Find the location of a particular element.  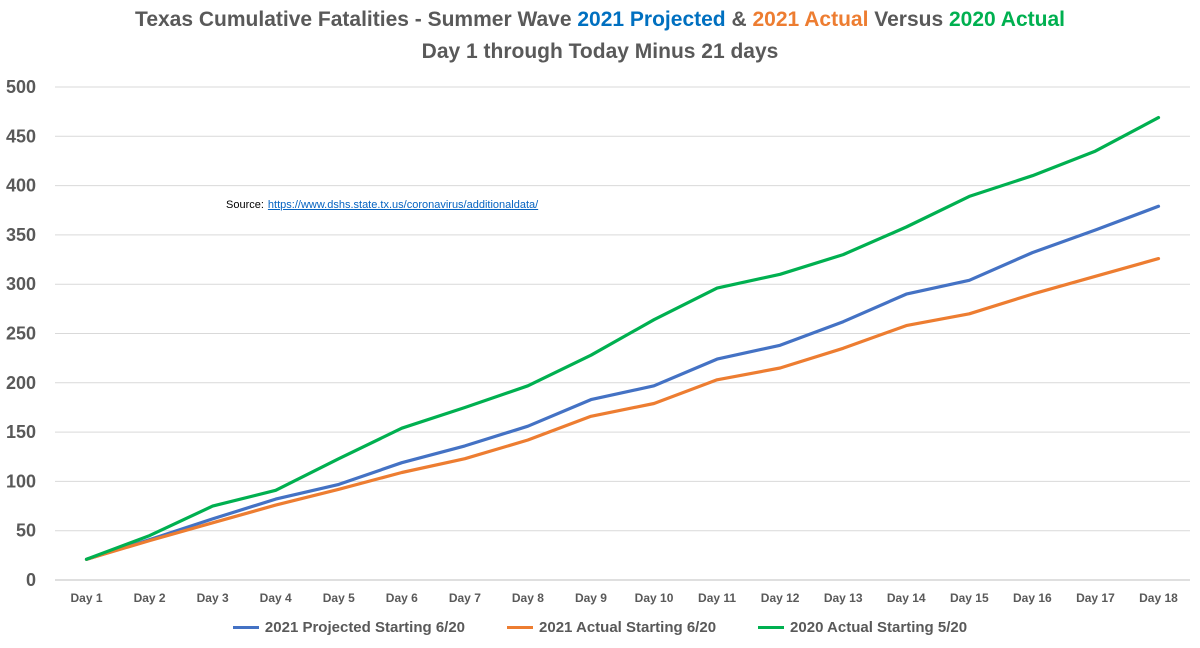

legend-item-2021-actual: 2021 Actual Starting 6/20 is located at coordinates (611, 627).